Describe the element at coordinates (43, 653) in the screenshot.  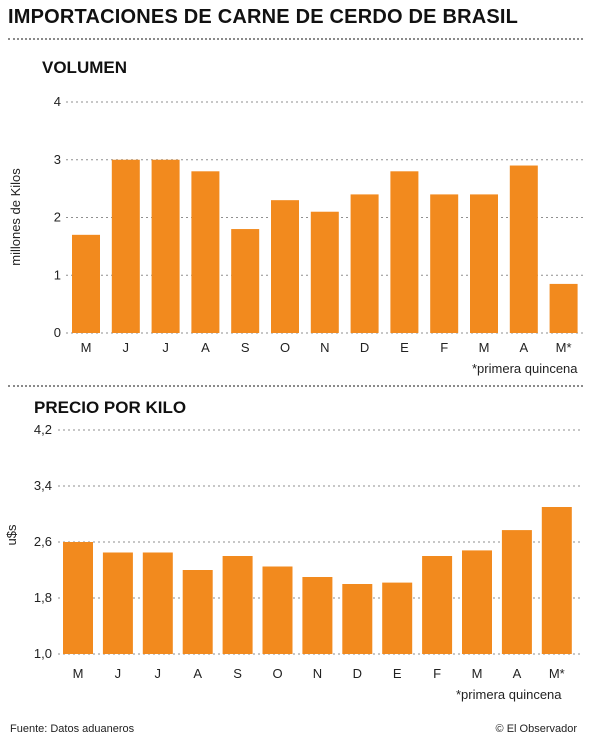
I see `y-tick-label: 1,0` at that location.